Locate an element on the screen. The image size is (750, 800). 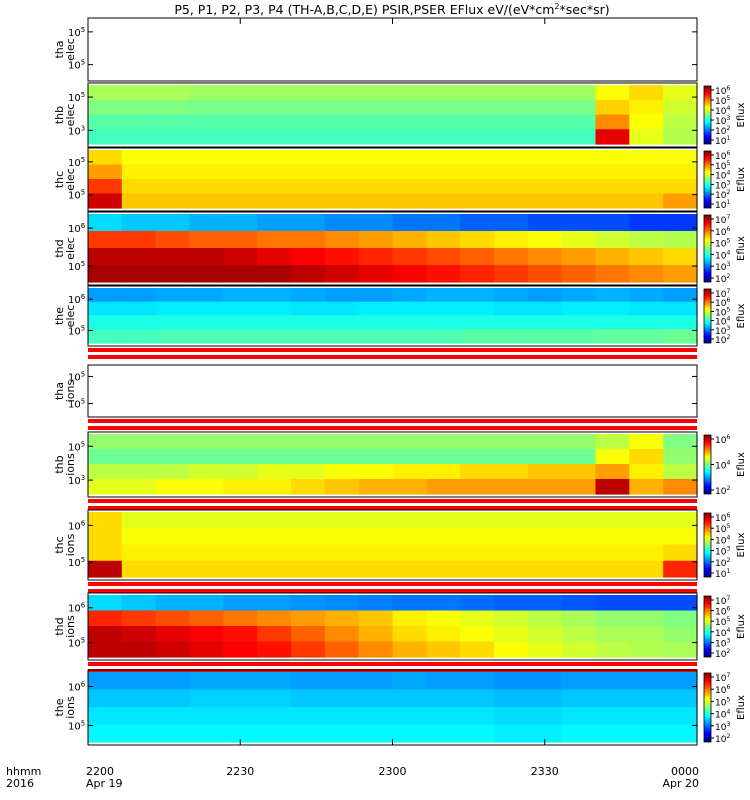
colorbar-tick-label: 10³ is located at coordinates (722, 121).